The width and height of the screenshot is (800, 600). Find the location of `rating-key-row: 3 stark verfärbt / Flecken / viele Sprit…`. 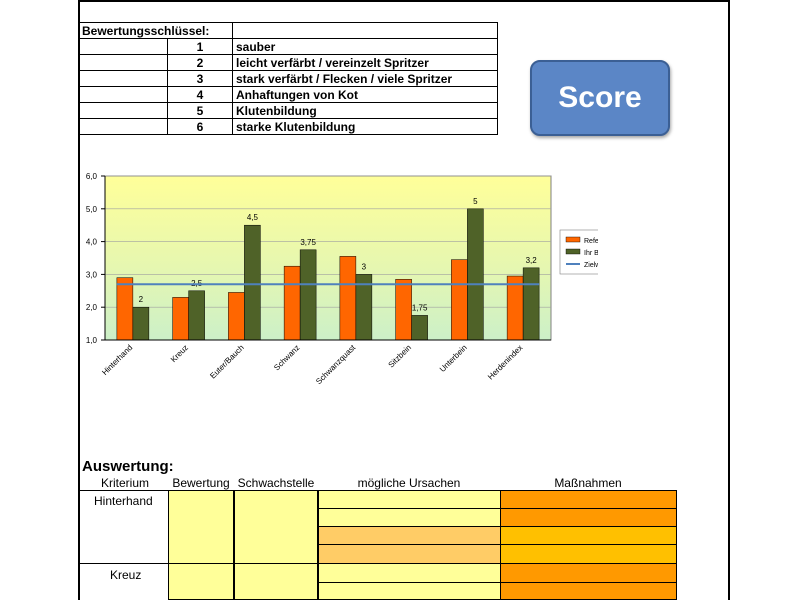

rating-key-row: 3 stark verfärbt / Flecken / viele Sprit… is located at coordinates (288, 78).